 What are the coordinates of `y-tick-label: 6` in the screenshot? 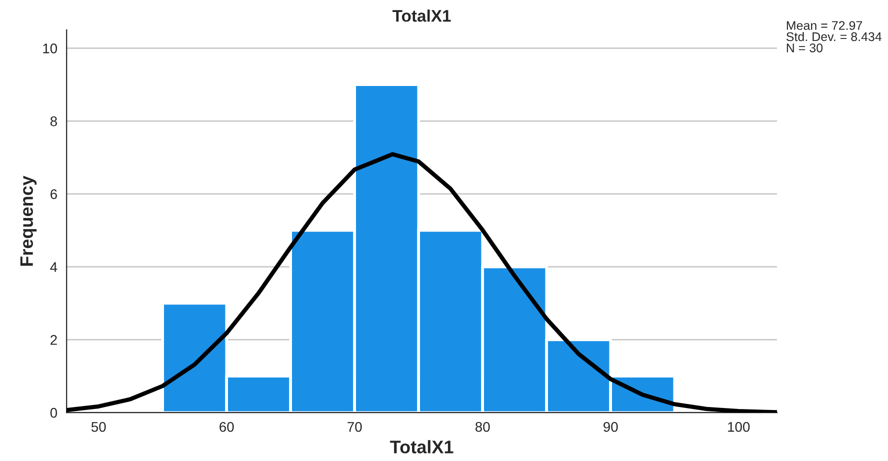 It's located at (53, 194).